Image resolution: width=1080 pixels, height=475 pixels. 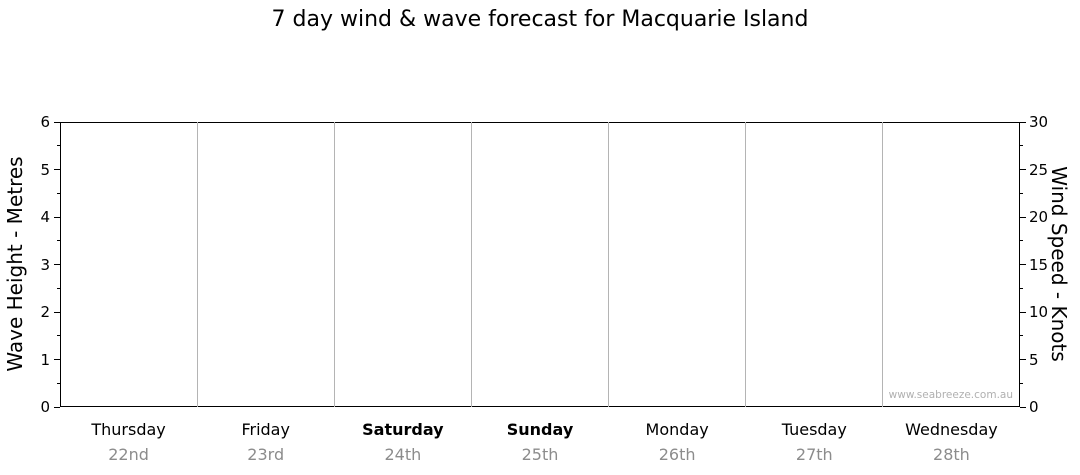 I want to click on day-date-label: 24th, so click(x=403, y=454).